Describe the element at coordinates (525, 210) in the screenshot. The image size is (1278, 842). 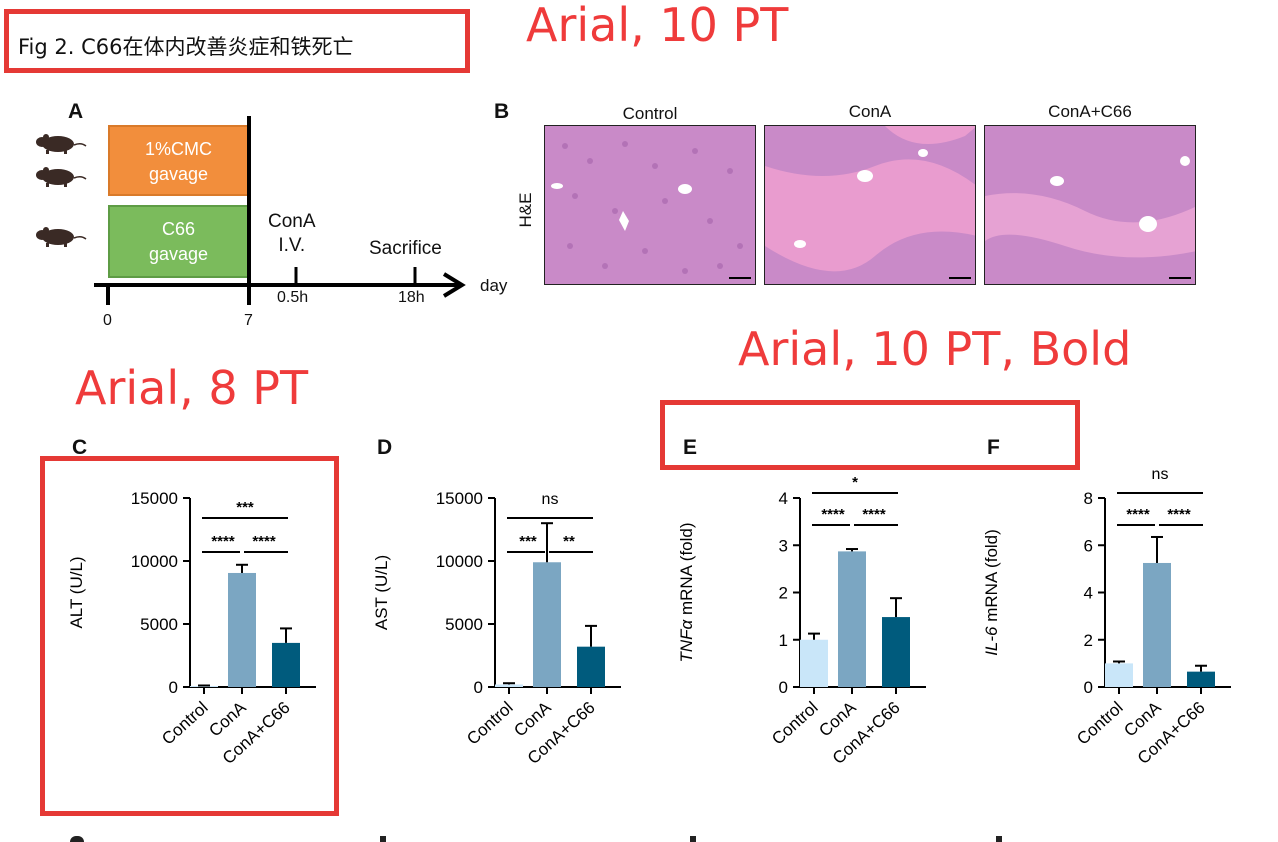
I see `he-row-label: H&E` at that location.